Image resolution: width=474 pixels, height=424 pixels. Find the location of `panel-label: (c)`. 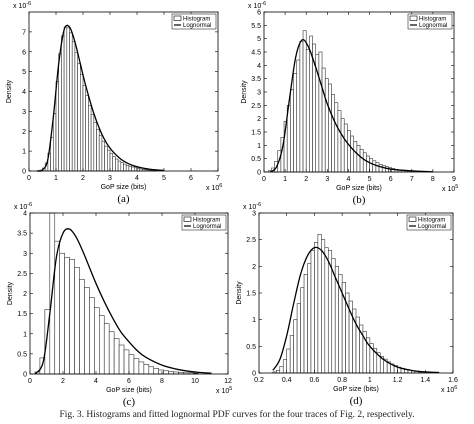

panel-label: (c) is located at coordinates (129, 402).